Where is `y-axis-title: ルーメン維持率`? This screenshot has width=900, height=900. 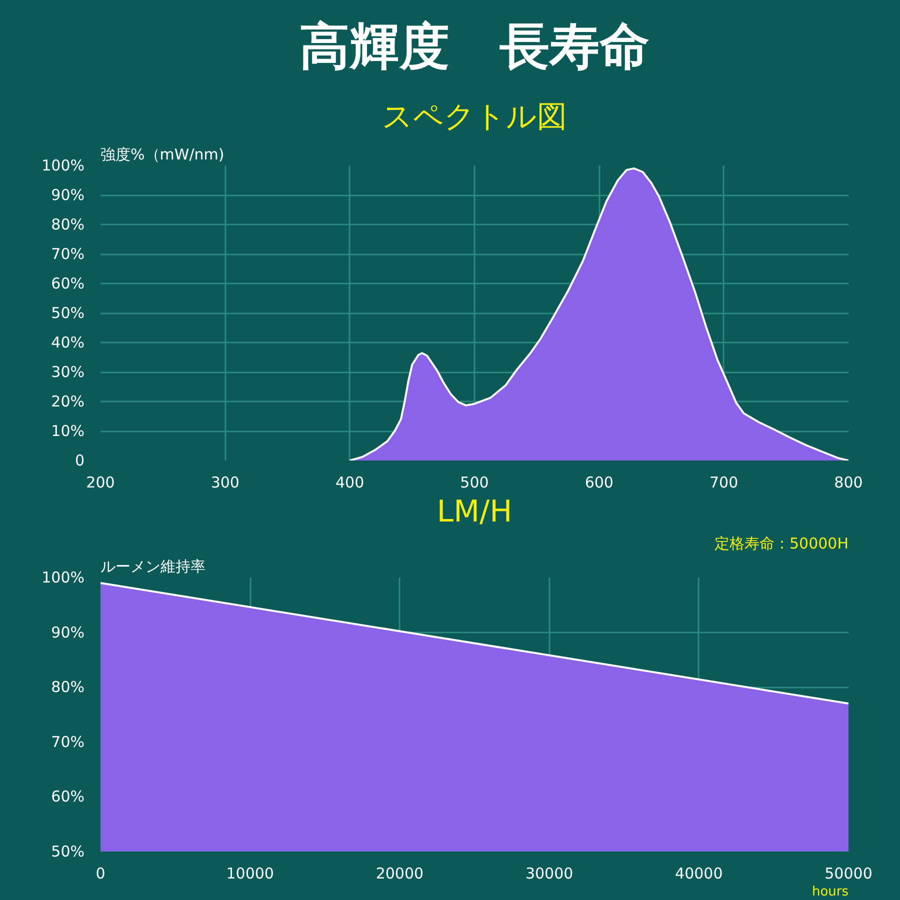
y-axis-title: ルーメン維持率 is located at coordinates (153, 567).